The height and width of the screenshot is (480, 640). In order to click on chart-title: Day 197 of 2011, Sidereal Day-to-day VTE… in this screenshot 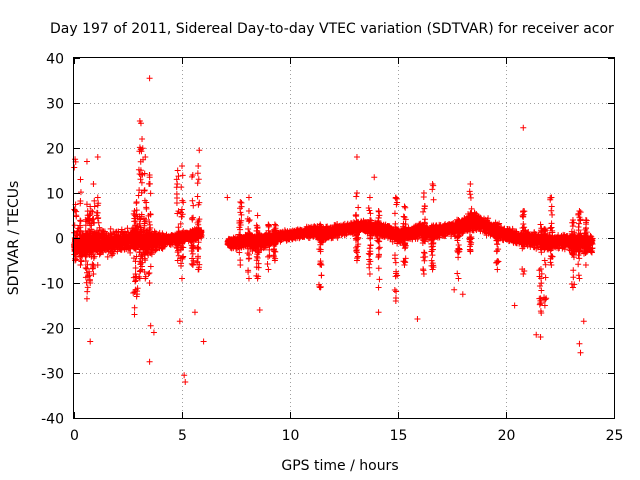, I will do `click(332, 29)`.